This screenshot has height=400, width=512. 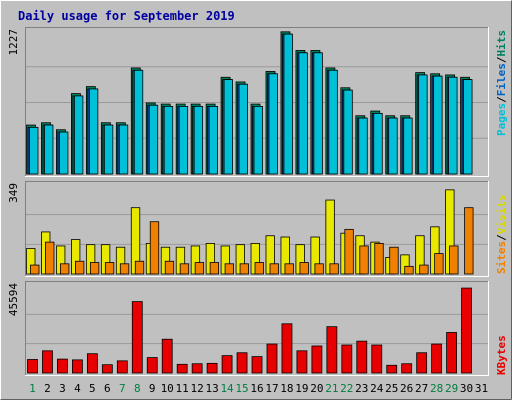 What do you see at coordinates (346, 388) in the screenshot?
I see `day-label: 22` at bounding box center [346, 388].